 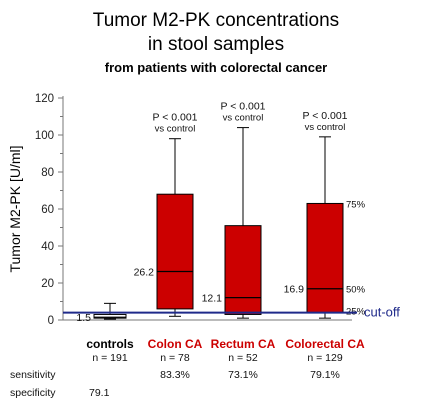 I want to click on specificity-value: 79.1, so click(x=99, y=393).